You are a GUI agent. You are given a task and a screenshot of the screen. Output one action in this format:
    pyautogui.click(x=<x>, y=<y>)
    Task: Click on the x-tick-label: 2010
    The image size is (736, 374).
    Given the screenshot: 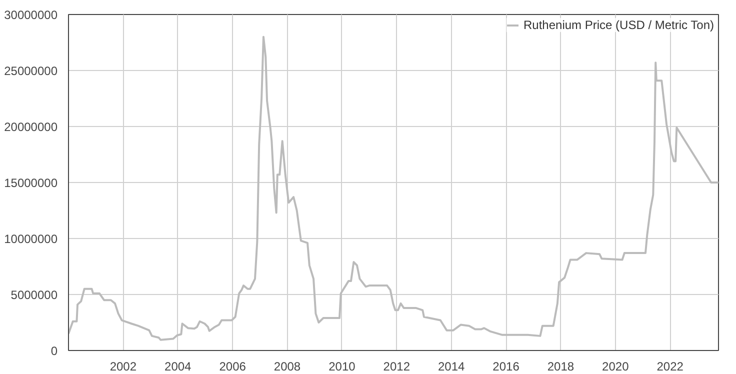 What is the action you would take?
    pyautogui.click(x=342, y=367)
    